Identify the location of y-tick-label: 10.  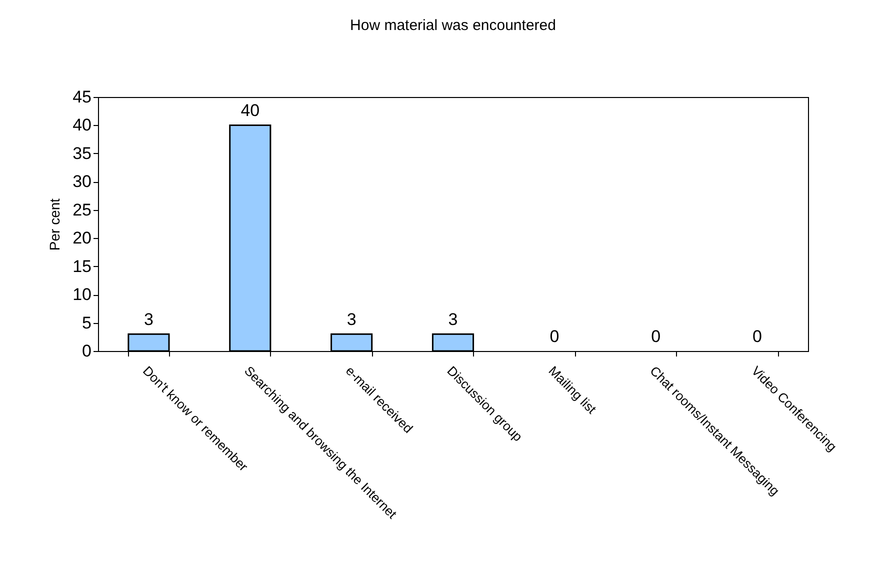
(82, 294).